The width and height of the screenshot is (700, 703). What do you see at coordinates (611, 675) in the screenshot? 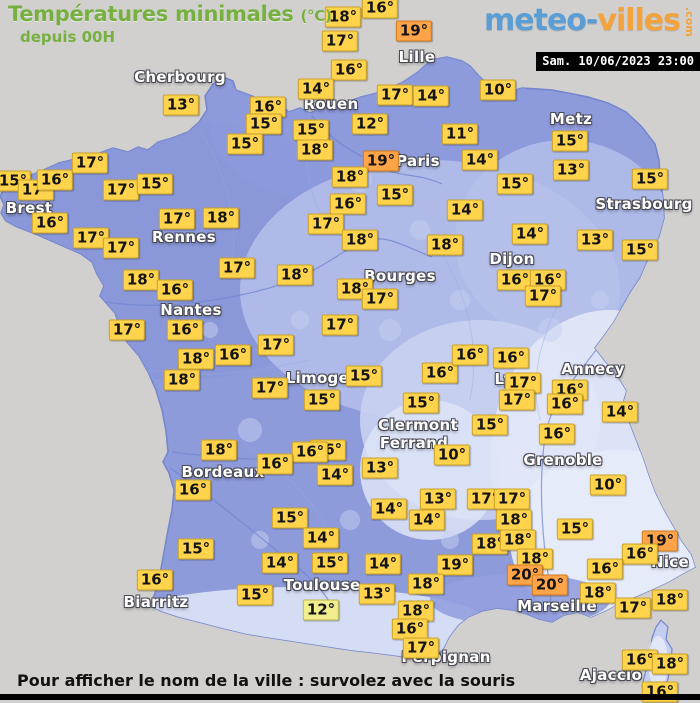
I see `city-label: Ajaccio` at bounding box center [611, 675].